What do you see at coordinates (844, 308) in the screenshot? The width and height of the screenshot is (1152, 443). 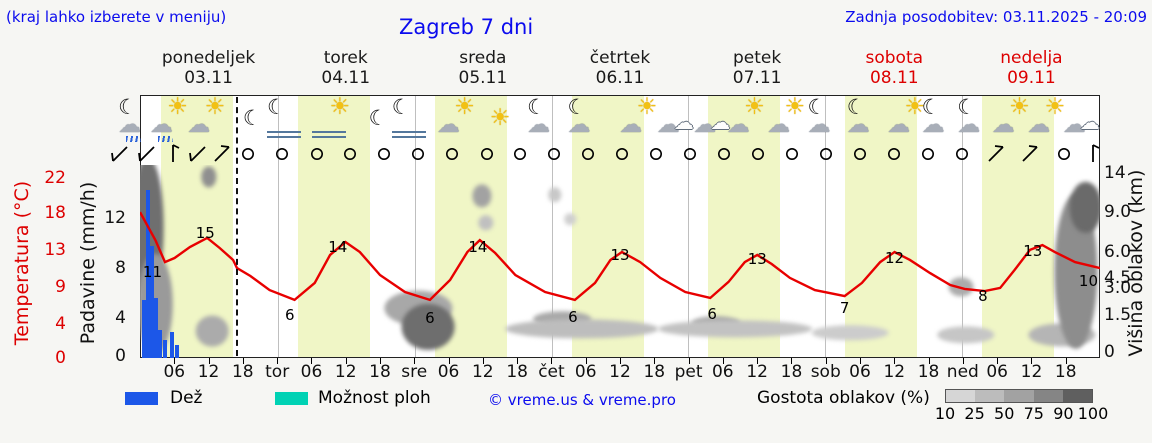 I see `temperature-value-label: 7` at bounding box center [844, 308].